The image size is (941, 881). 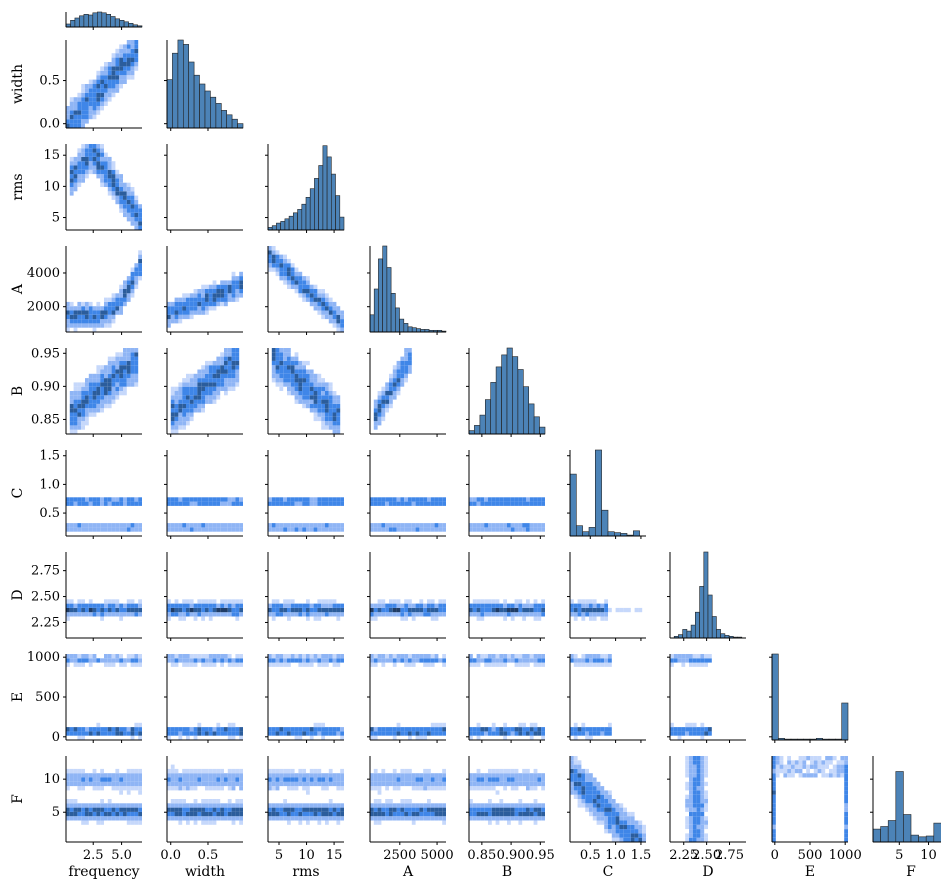 What do you see at coordinates (47, 697) in the screenshot?
I see `y-tick-label-E: 500` at bounding box center [47, 697].